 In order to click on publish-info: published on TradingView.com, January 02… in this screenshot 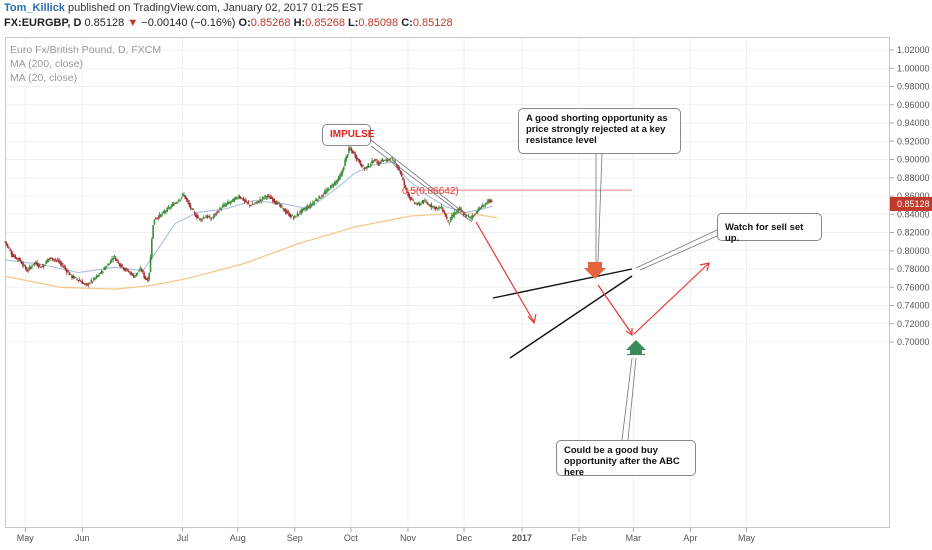, I will do `click(216, 8)`.